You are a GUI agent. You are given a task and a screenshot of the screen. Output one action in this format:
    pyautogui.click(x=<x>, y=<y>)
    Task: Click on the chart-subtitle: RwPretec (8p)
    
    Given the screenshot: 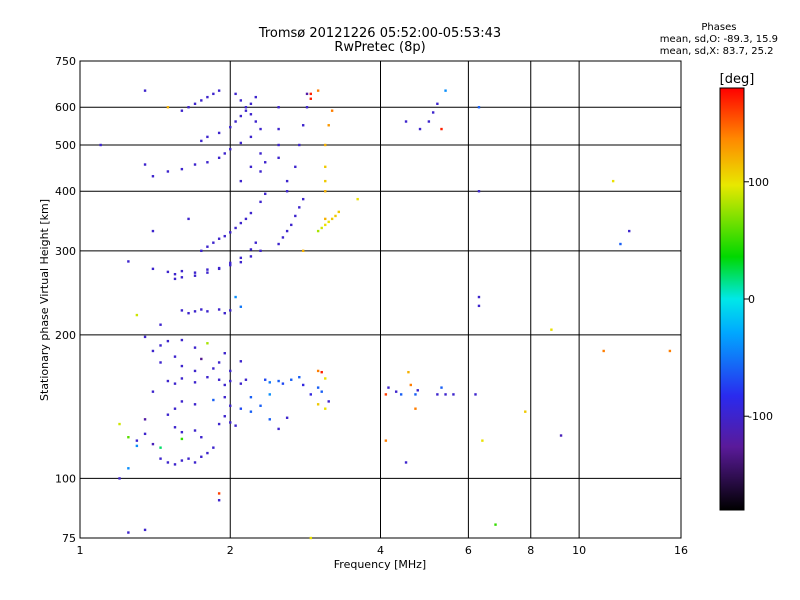 What is the action you would take?
    pyautogui.click(x=380, y=47)
    